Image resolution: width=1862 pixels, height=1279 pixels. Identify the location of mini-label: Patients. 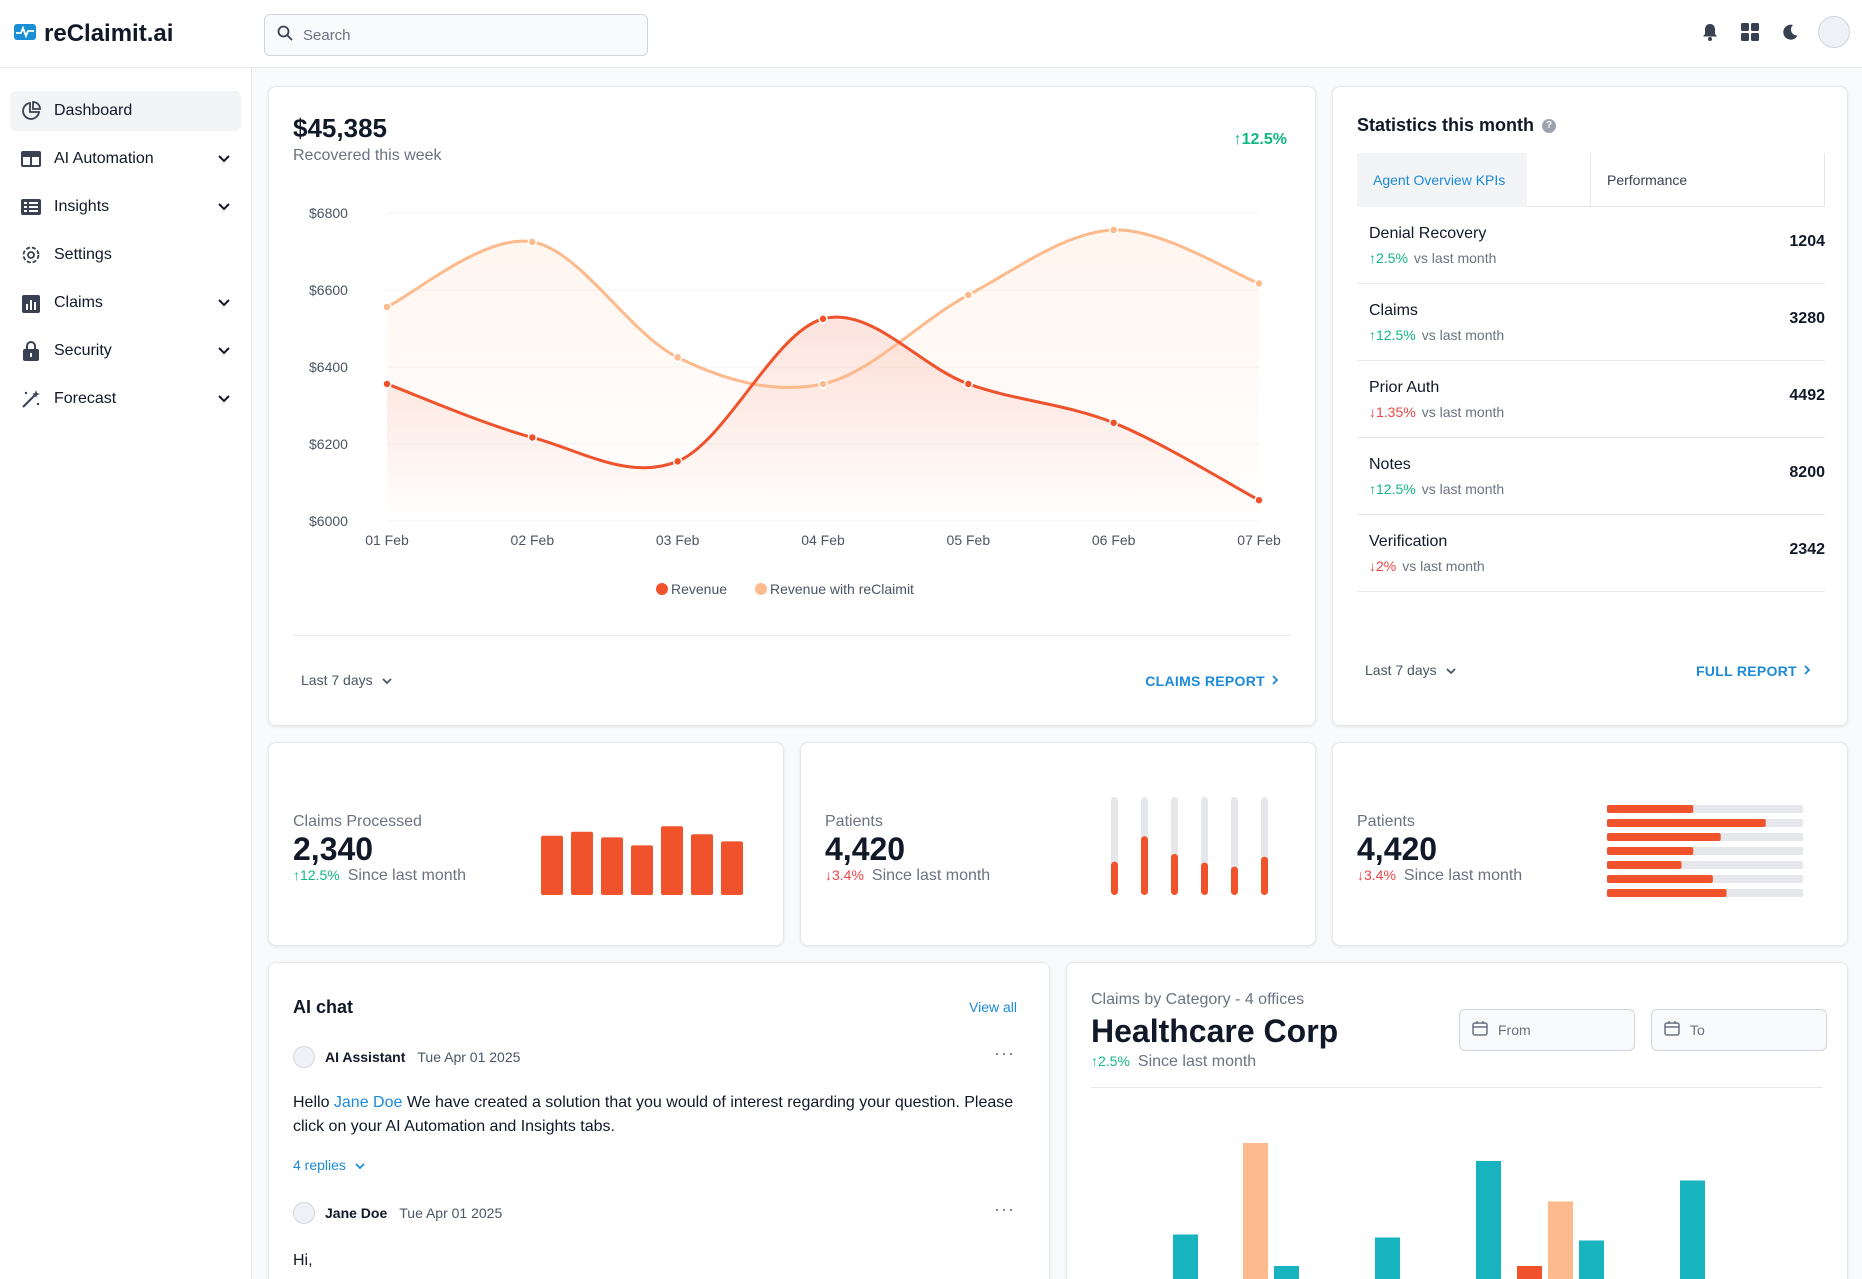
(854, 821).